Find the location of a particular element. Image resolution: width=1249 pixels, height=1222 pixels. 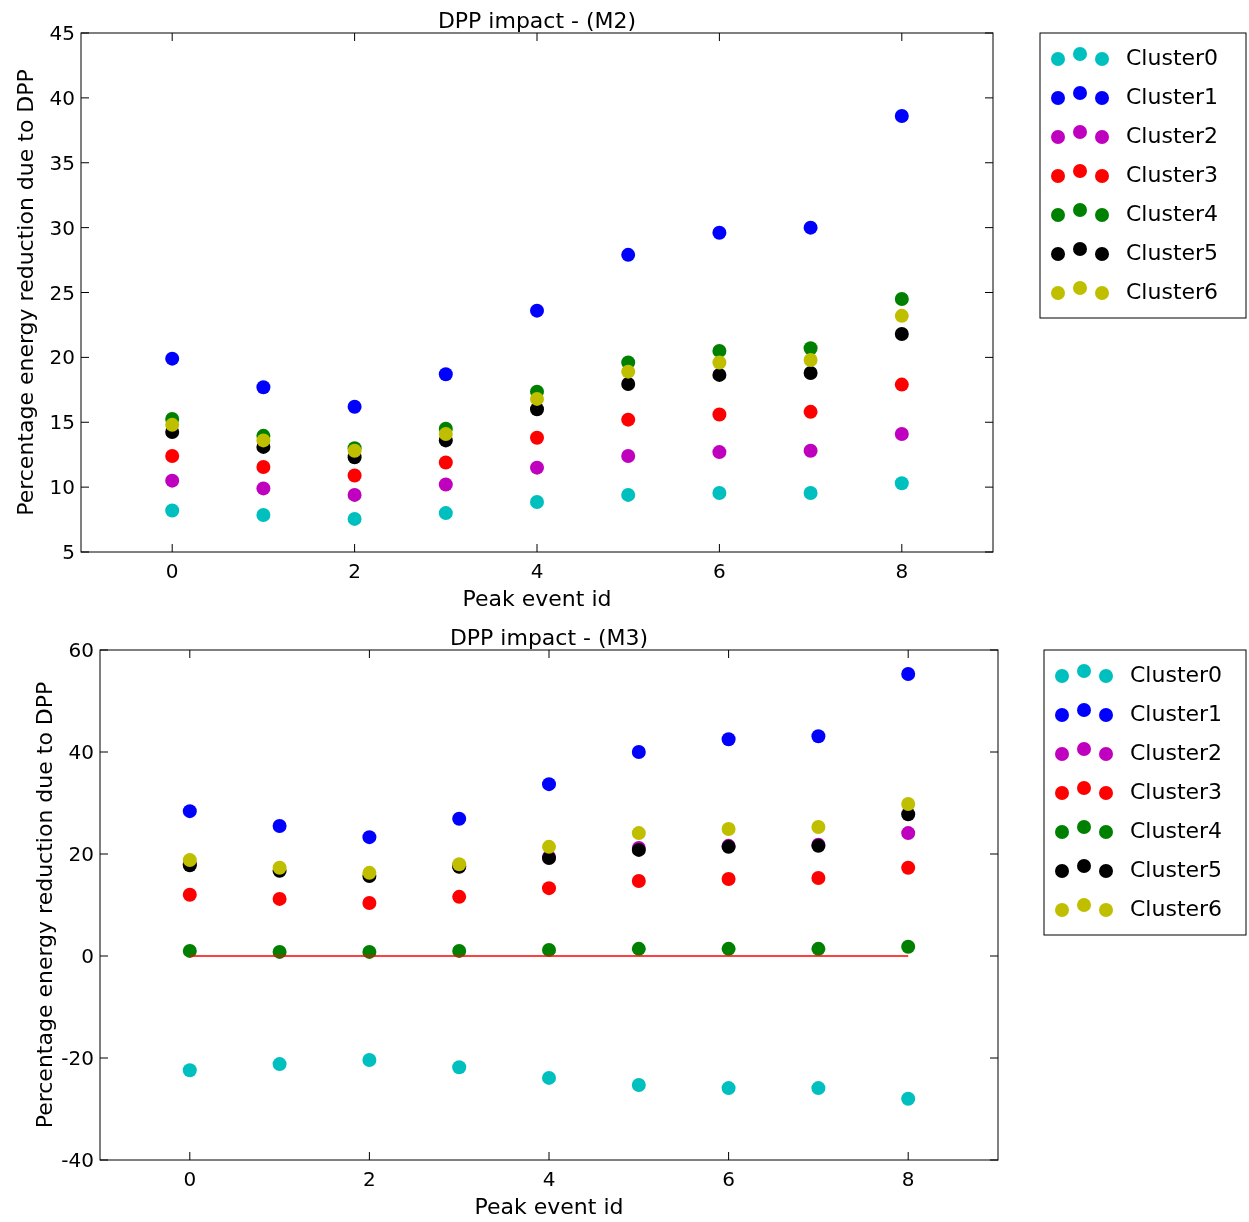

y-tick-label: 35 is located at coordinates (62, 162).